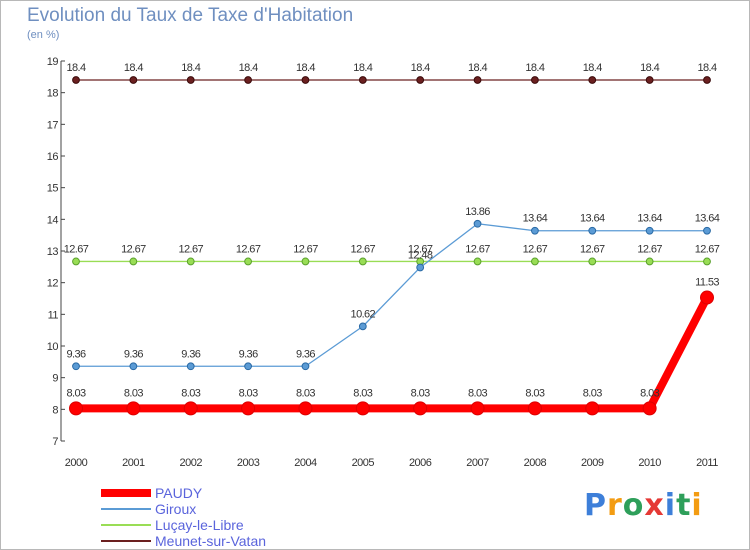 The image size is (750, 550). I want to click on point-meunet-sur-vatan-2001, so click(133, 80).